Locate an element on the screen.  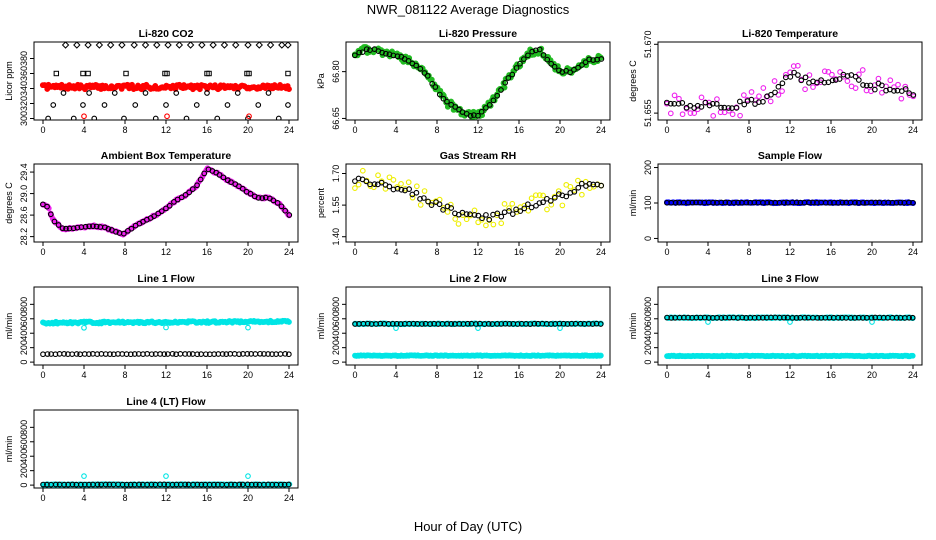
panel-title: Ambient Box Temperature is located at coordinates (166, 156).